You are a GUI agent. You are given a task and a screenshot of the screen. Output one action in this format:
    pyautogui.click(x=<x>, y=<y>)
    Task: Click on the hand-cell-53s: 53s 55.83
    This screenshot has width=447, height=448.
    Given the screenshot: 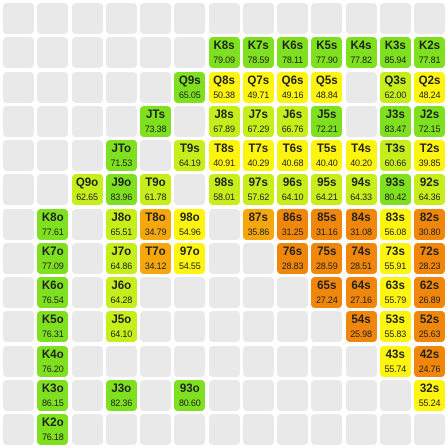 What is the action you would take?
    pyautogui.click(x=395, y=327)
    